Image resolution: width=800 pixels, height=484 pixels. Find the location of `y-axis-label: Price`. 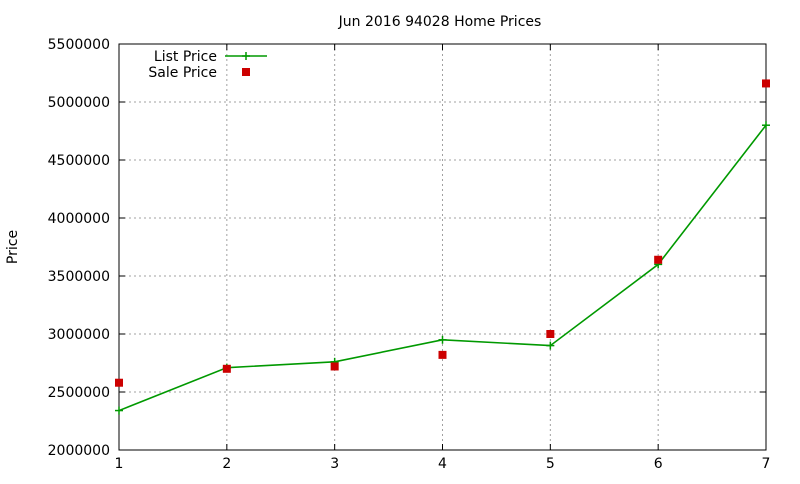

y-axis-label: Price is located at coordinates (13, 247).